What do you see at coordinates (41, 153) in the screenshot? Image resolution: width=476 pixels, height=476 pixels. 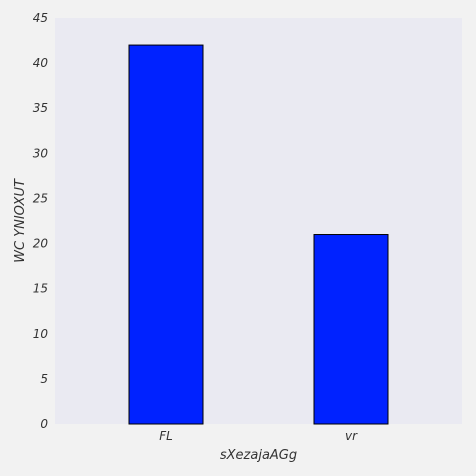 I see `y-tick-label: 30` at bounding box center [41, 153].